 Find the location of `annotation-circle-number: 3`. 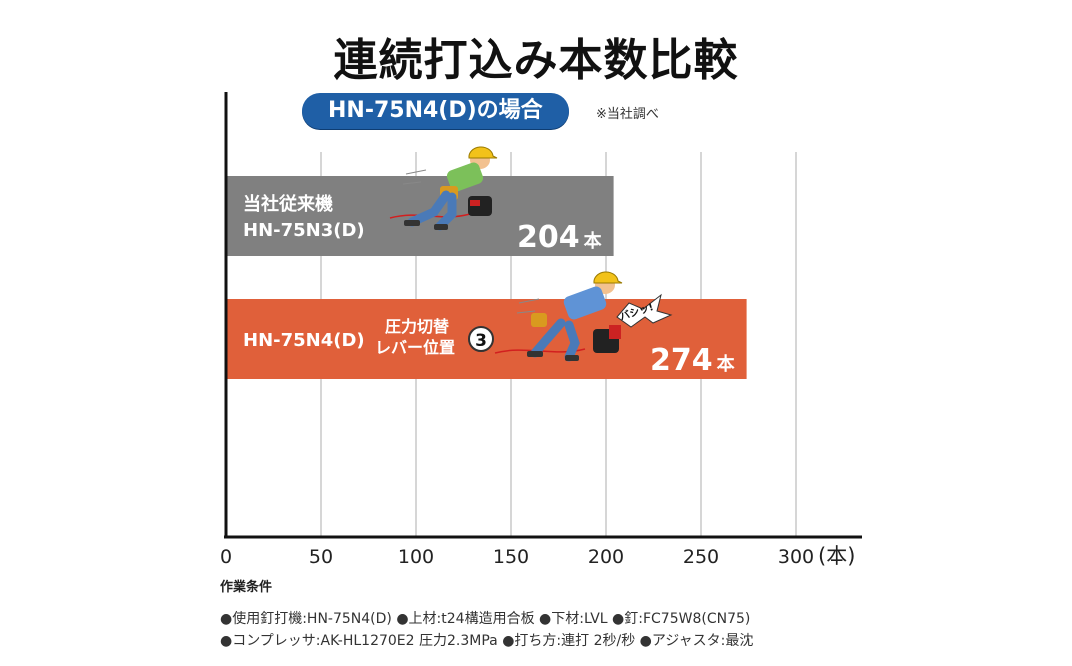

annotation-circle-number: 3 is located at coordinates (481, 341).